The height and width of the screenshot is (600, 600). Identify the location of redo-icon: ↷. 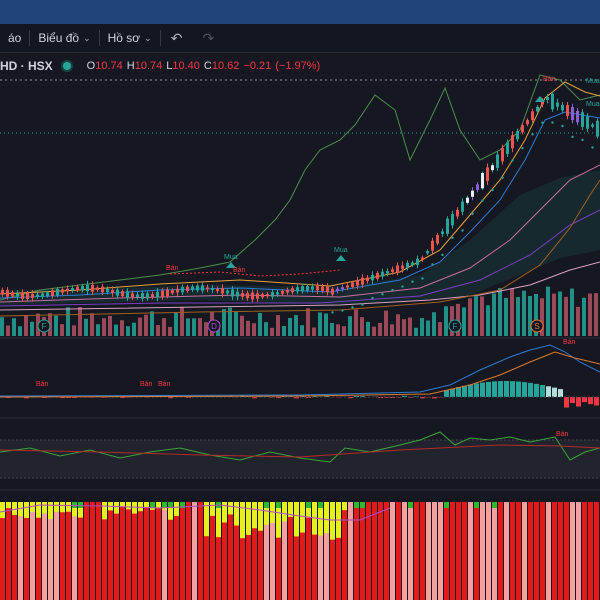
(208, 37).